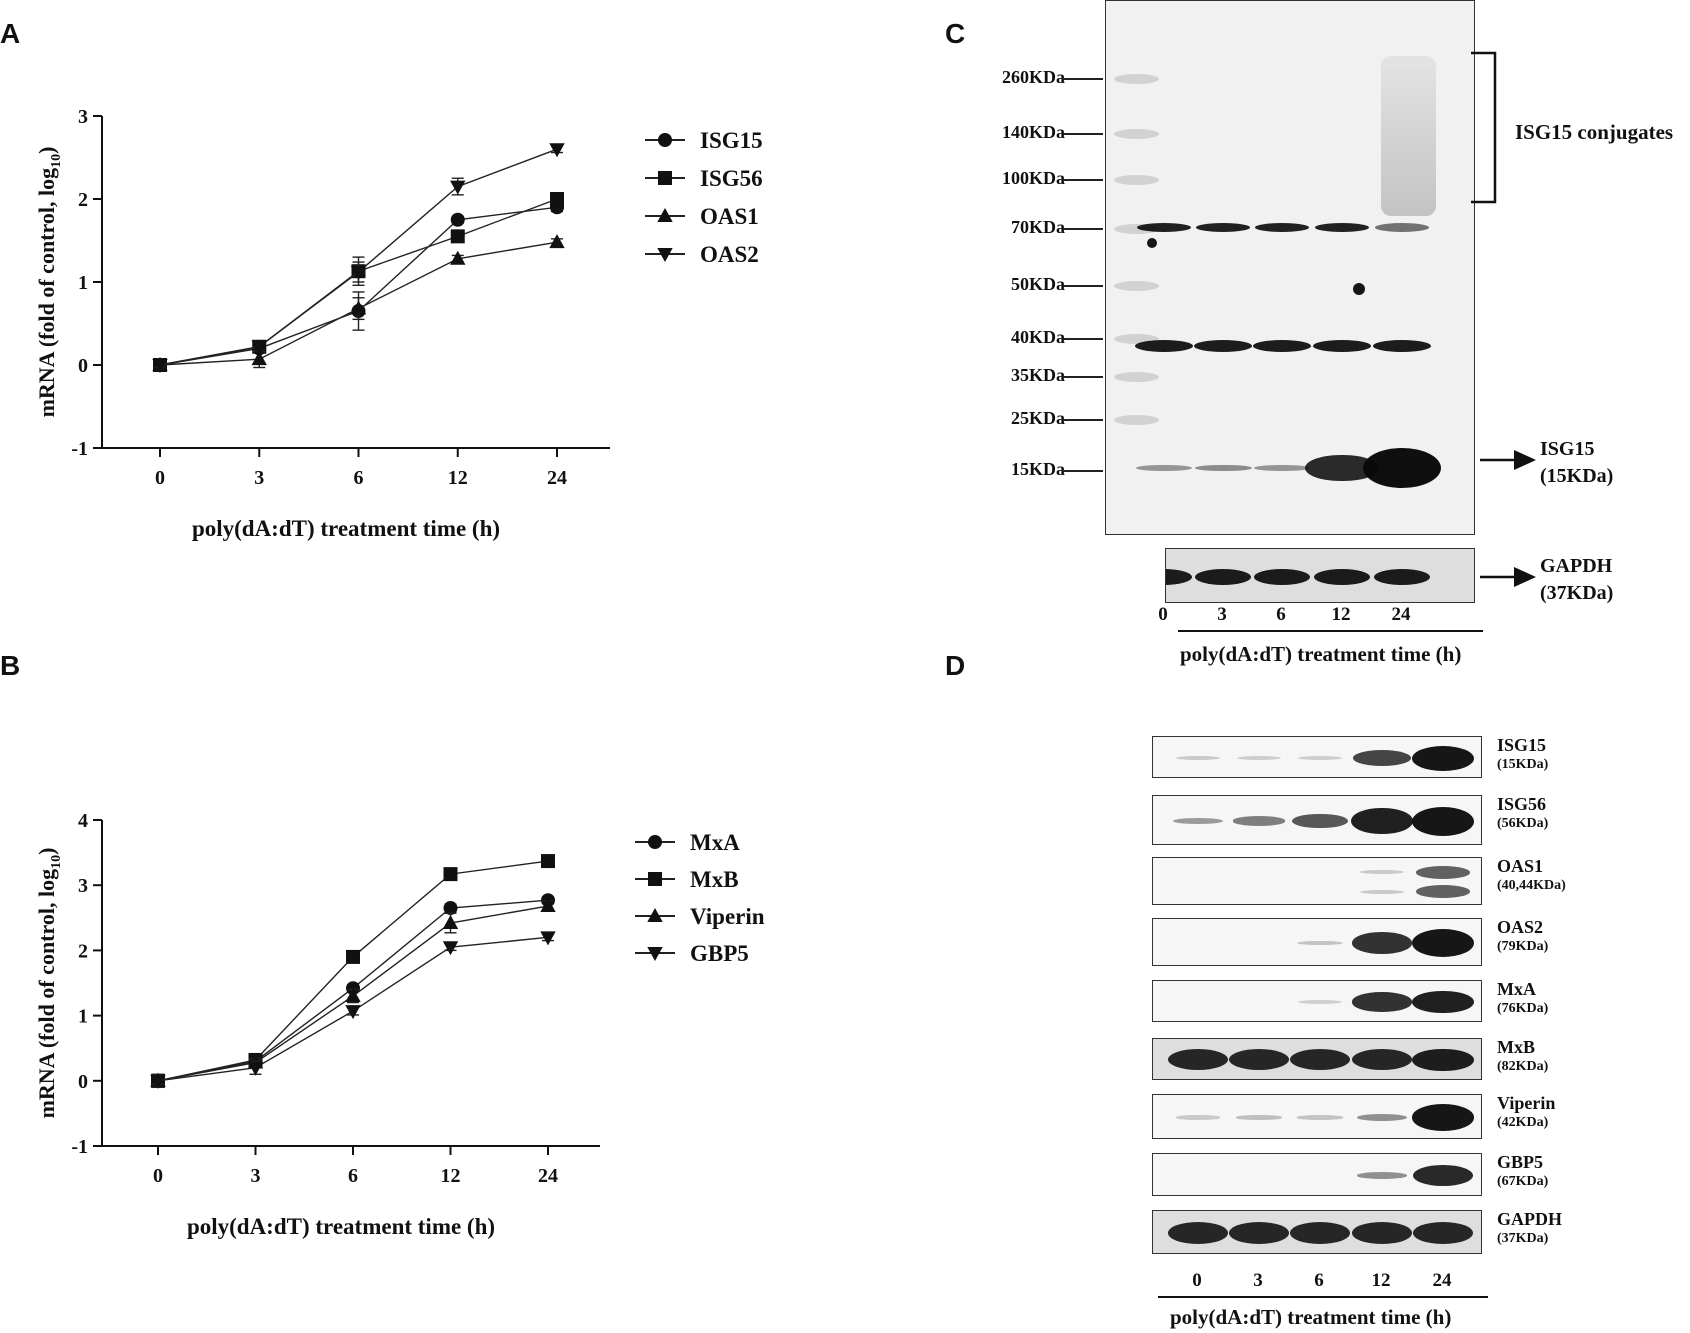 Image resolution: width=1690 pixels, height=1333 pixels. I want to click on chart-b-legend-marker, so click(655, 914).